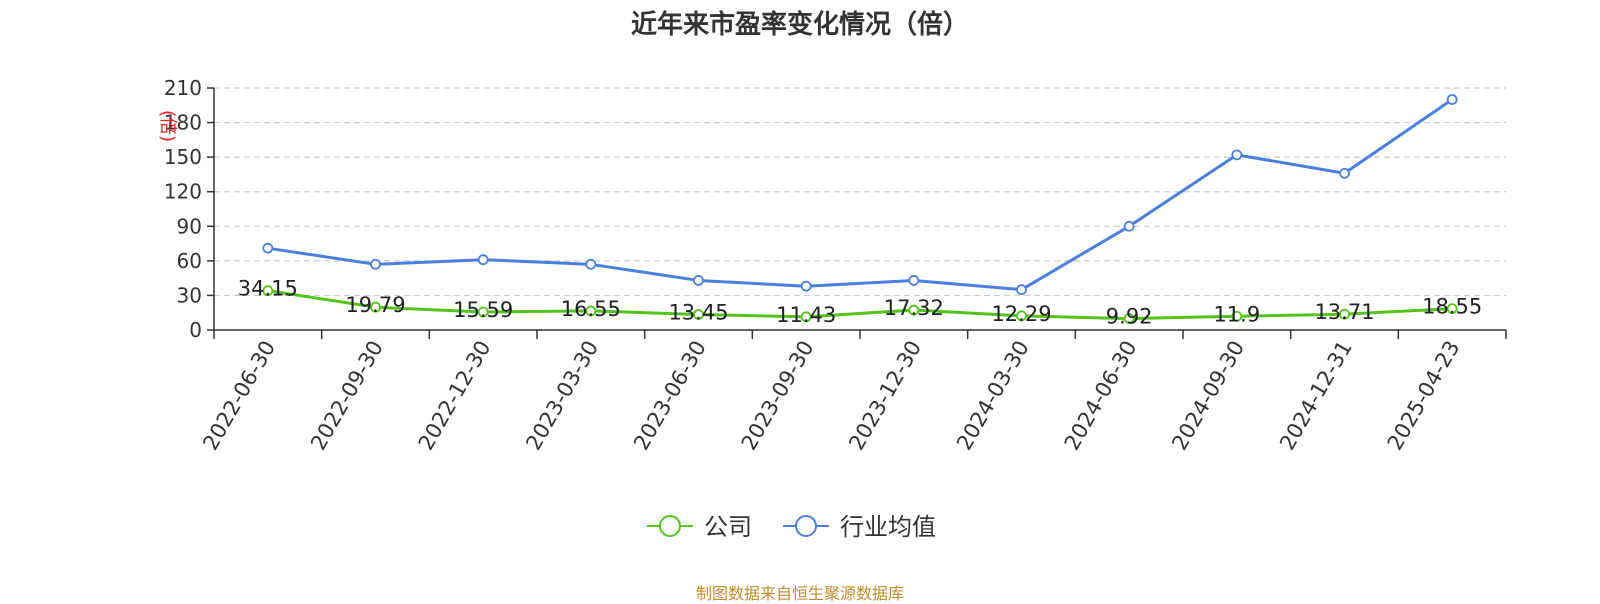 Image resolution: width=1600 pixels, height=604 pixels. I want to click on y-tick-label: 0, so click(195, 330).